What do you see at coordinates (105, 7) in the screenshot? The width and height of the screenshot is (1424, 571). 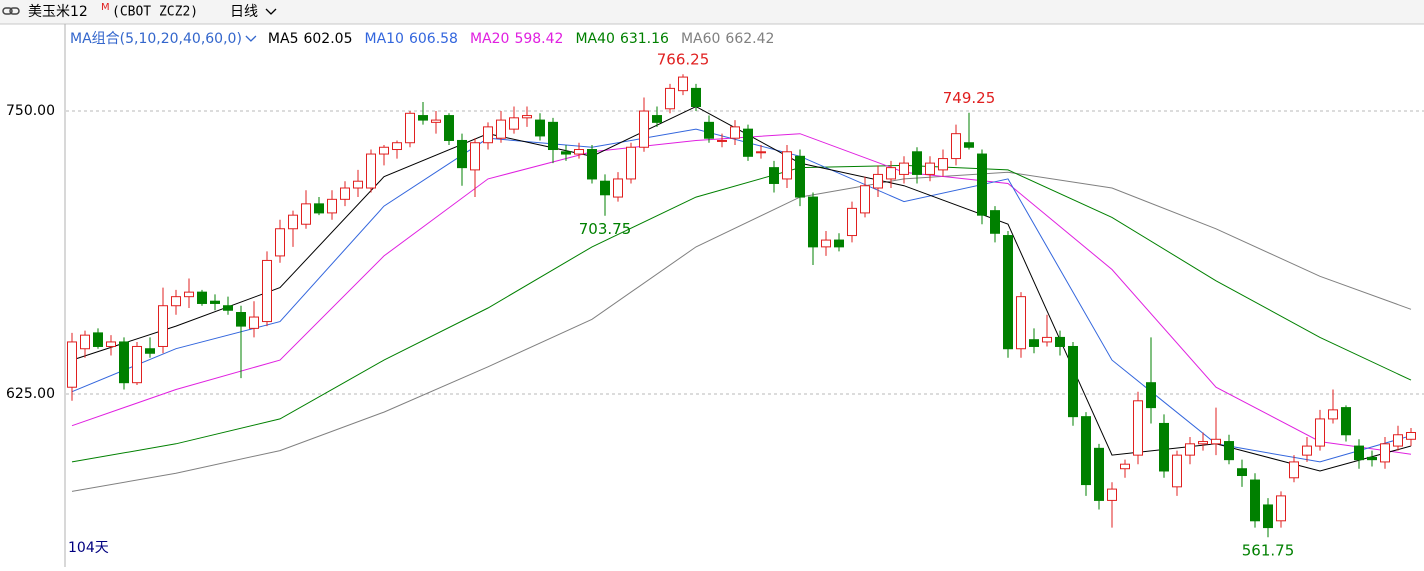 I see `title-superscript: M` at bounding box center [105, 7].